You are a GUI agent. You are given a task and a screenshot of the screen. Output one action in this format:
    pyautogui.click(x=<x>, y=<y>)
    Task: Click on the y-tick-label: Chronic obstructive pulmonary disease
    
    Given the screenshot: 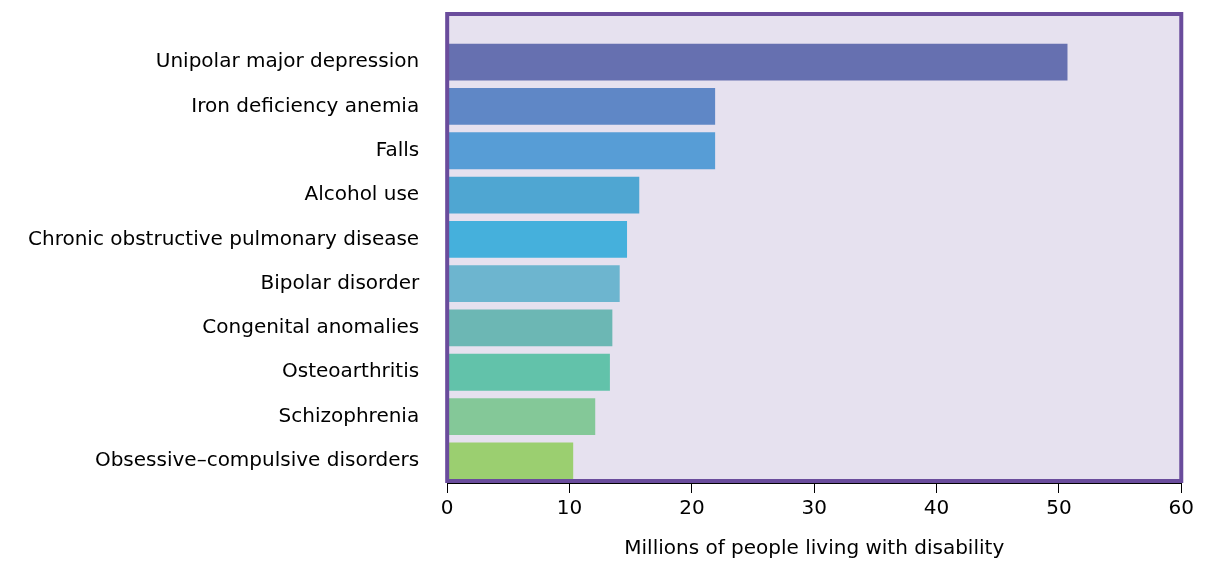 What is the action you would take?
    pyautogui.click(x=223, y=237)
    